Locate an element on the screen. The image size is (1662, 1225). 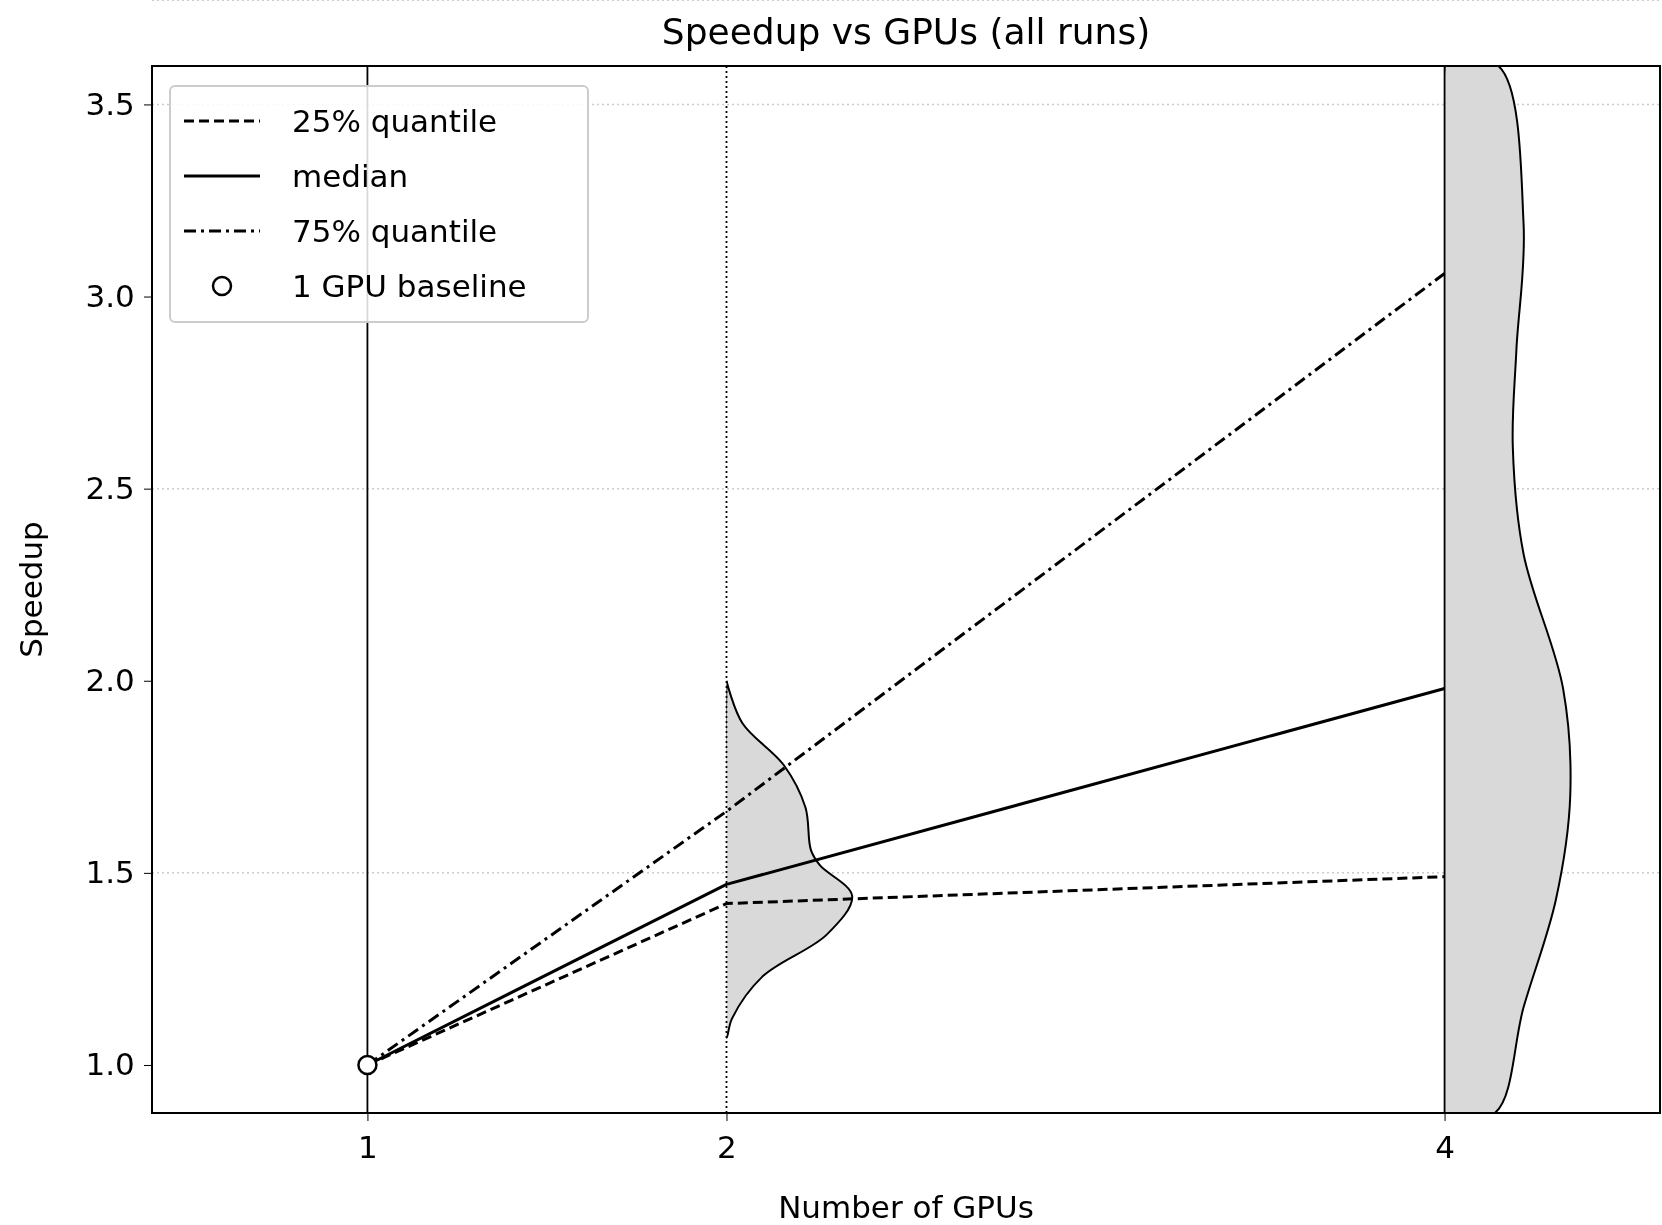
y-tick-label: 1.0 is located at coordinates (110, 1064).